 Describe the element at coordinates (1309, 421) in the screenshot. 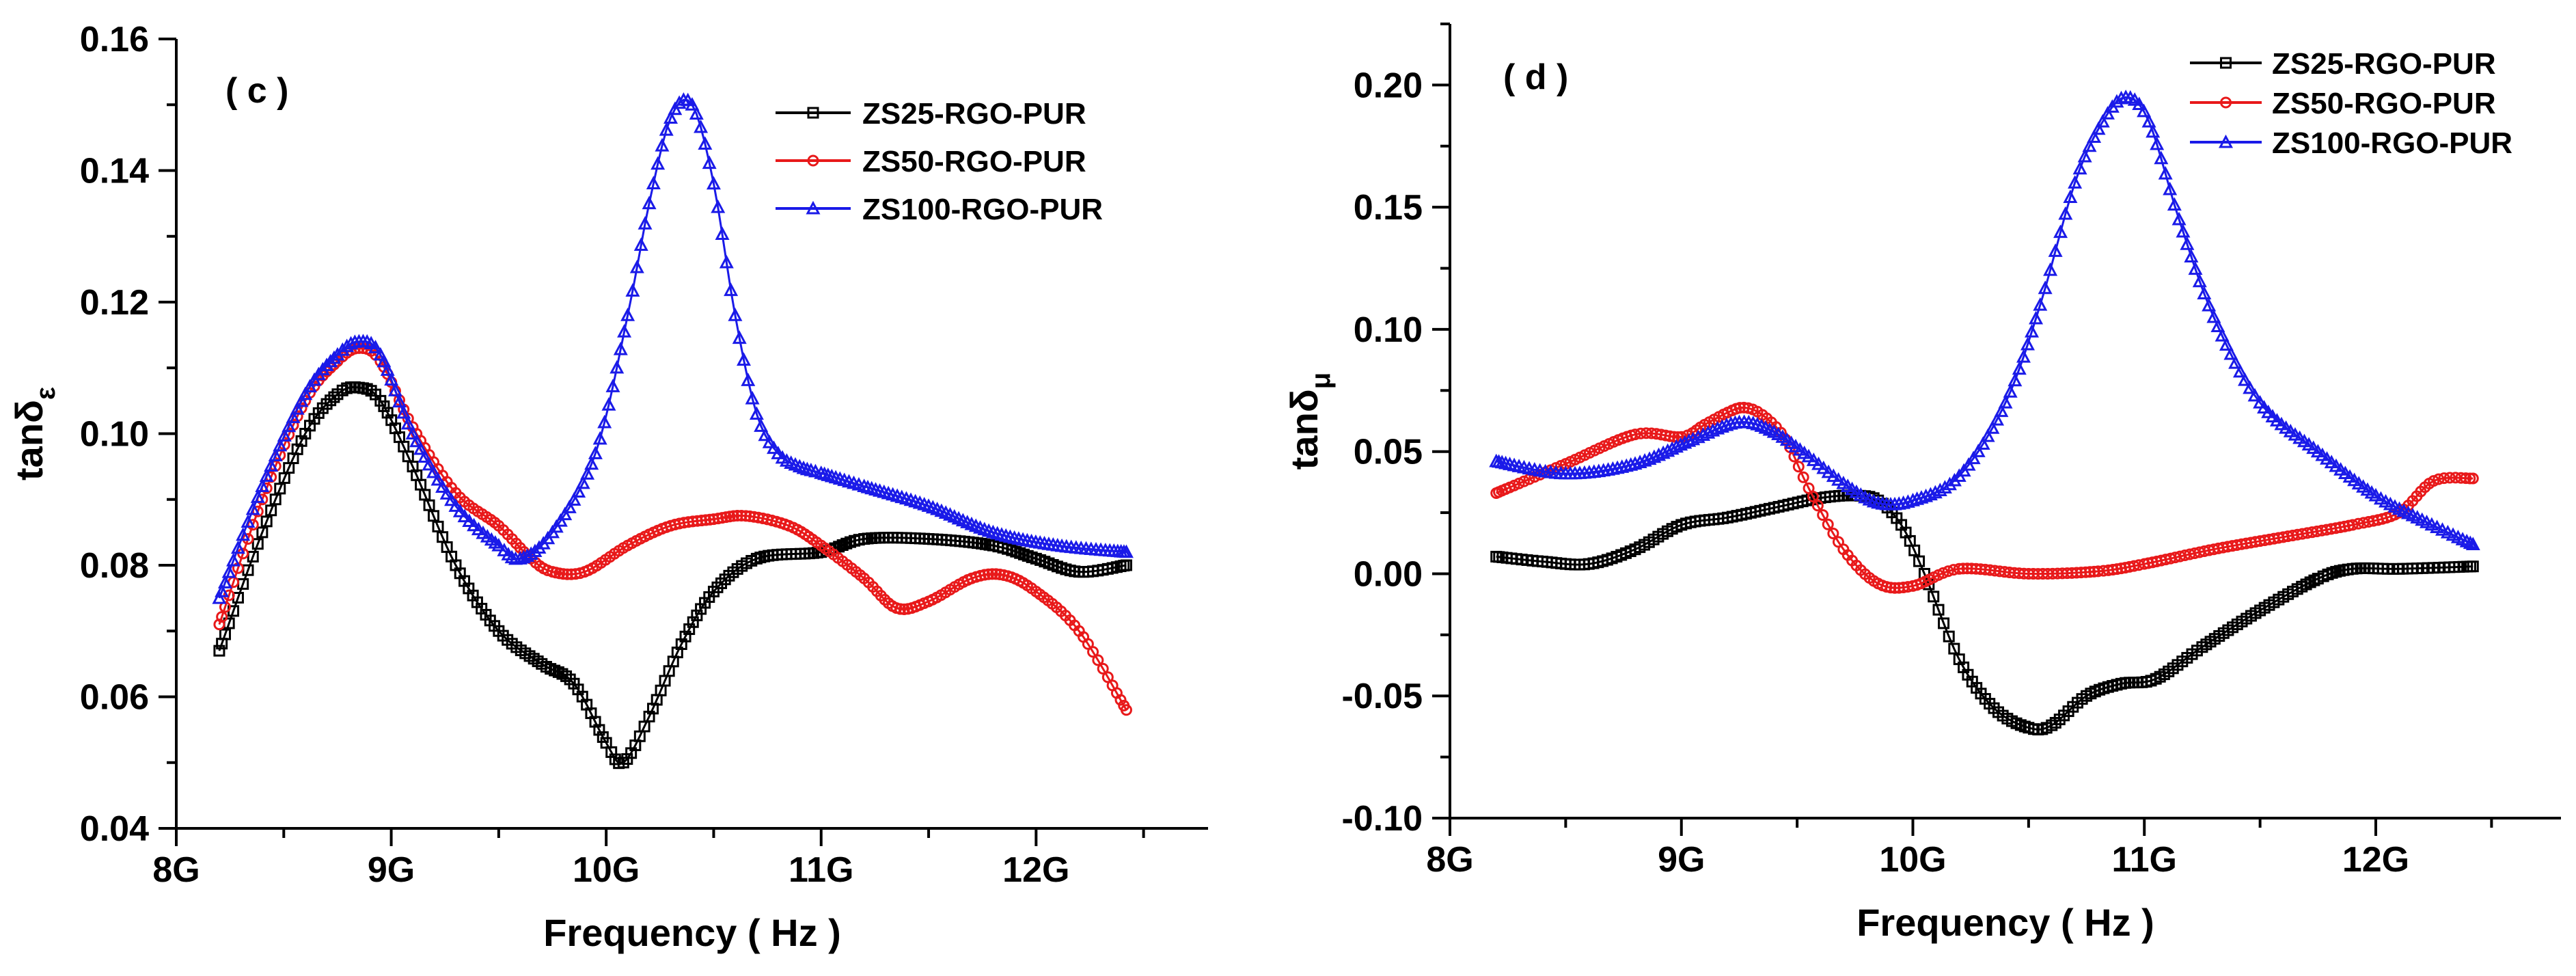

I see `y-axis-title: tanδμ` at that location.